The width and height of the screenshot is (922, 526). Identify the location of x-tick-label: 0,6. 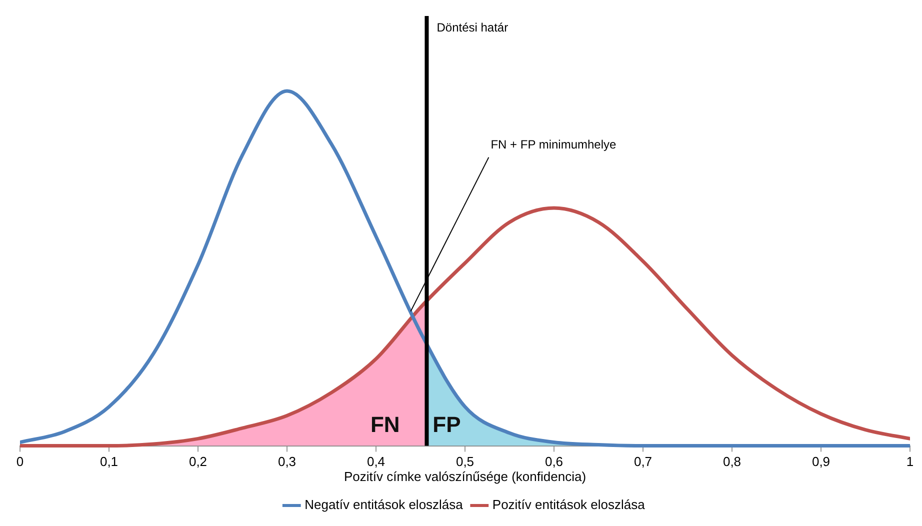
(554, 462).